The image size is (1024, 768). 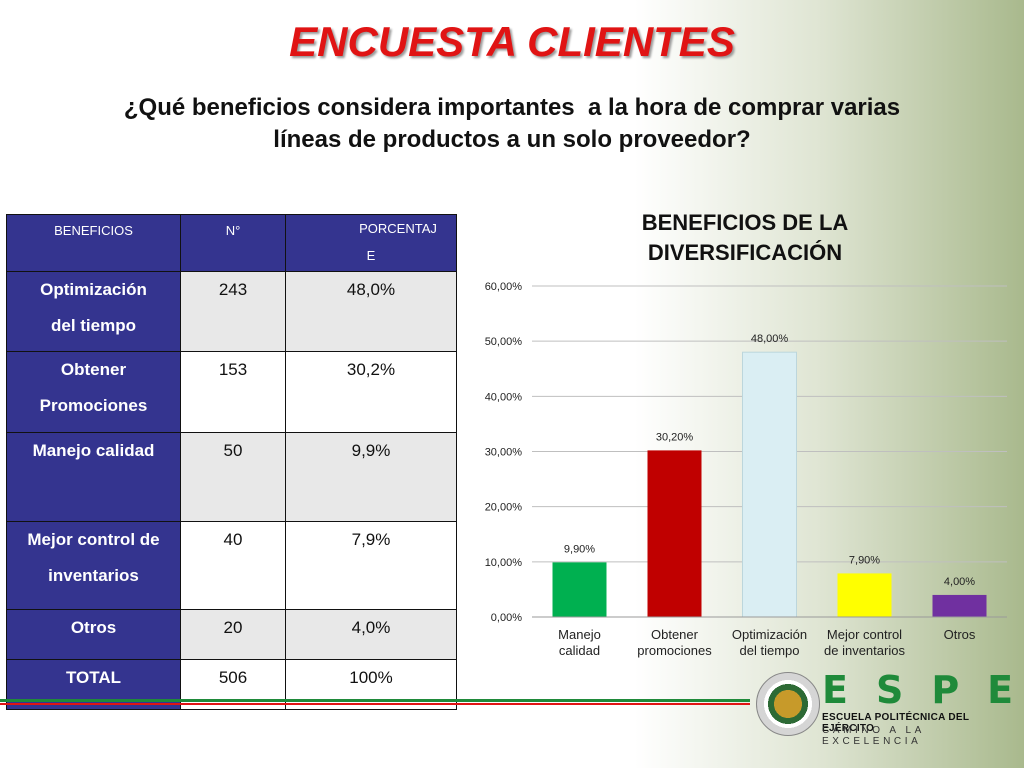 What do you see at coordinates (675, 634) in the screenshot?
I see `x-tick-label: Obtener` at bounding box center [675, 634].